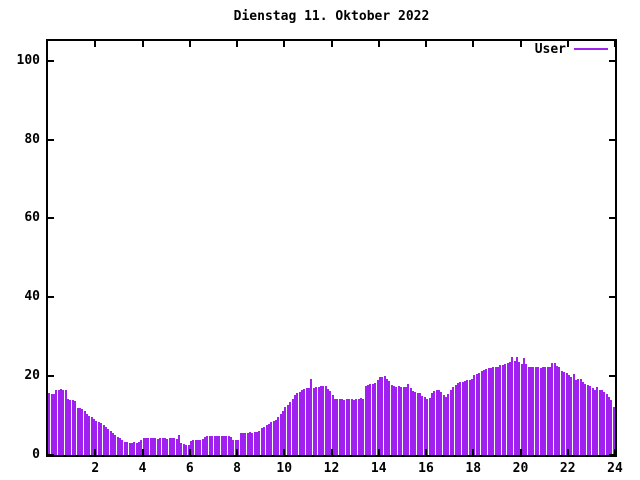 The image size is (640, 480). I want to click on x-tick-label: 14, so click(378, 468).